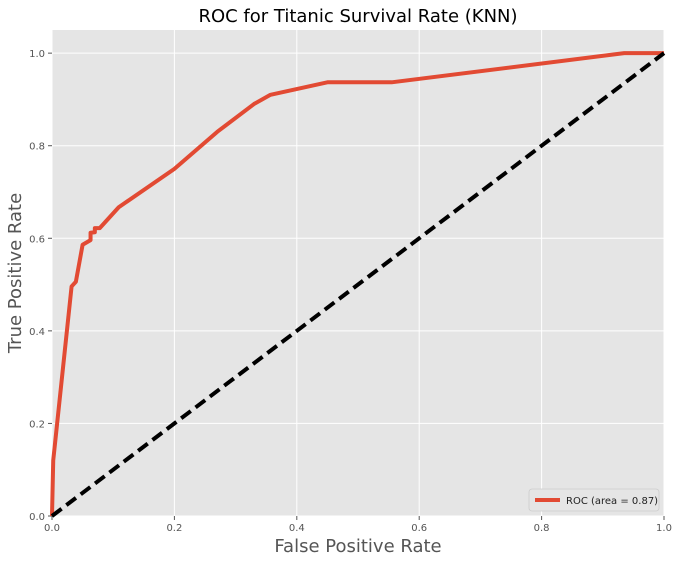  Describe the element at coordinates (664, 528) in the screenshot. I see `x-tick-label: 1.0` at that location.